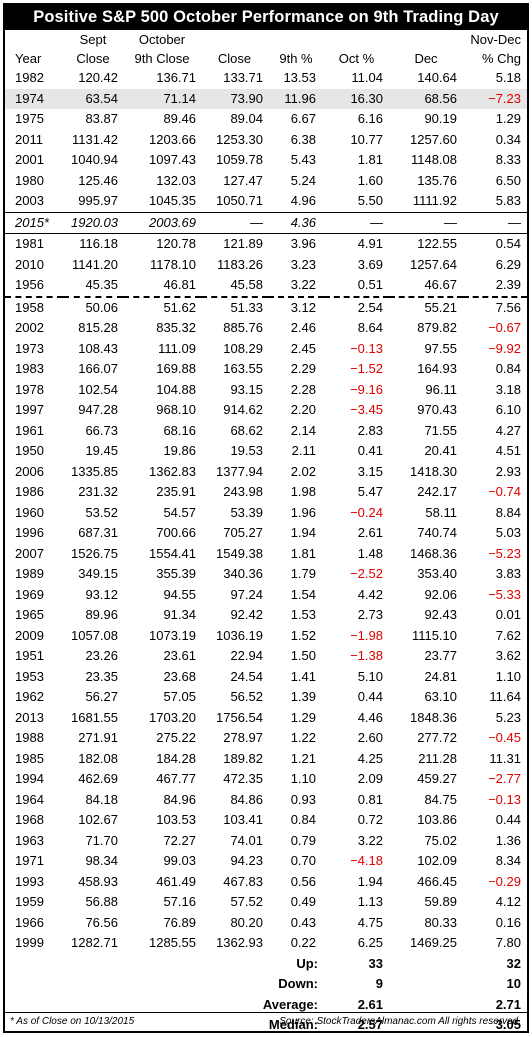 This screenshot has height=1037, width=532. What do you see at coordinates (176, 492) in the screenshot?
I see `table-cell: 235.91` at bounding box center [176, 492].